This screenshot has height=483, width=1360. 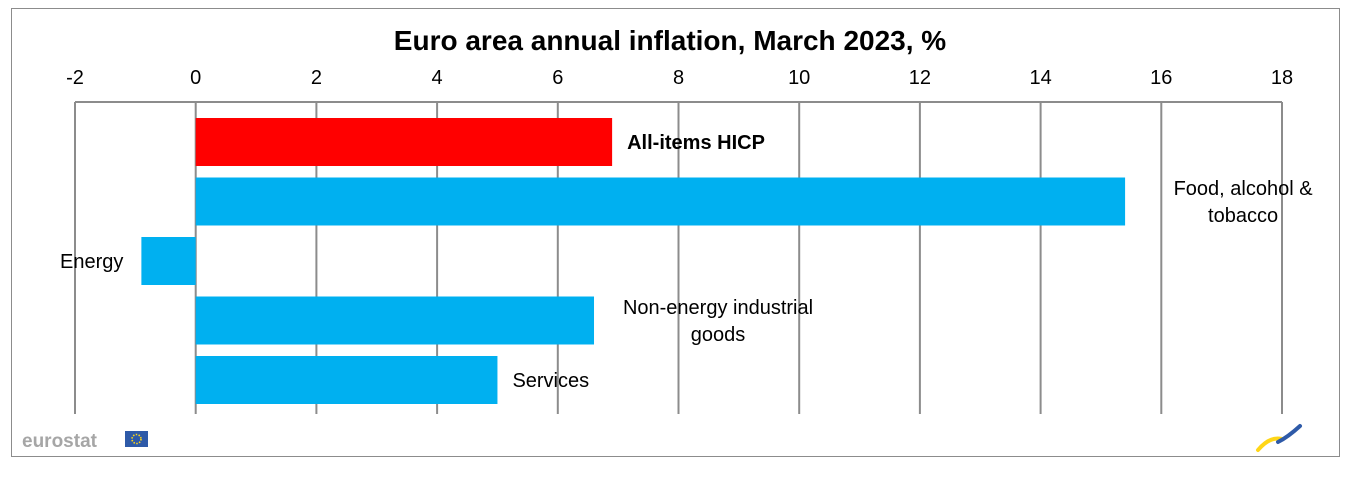 I want to click on x-tick-label: 2, so click(x=316, y=78).